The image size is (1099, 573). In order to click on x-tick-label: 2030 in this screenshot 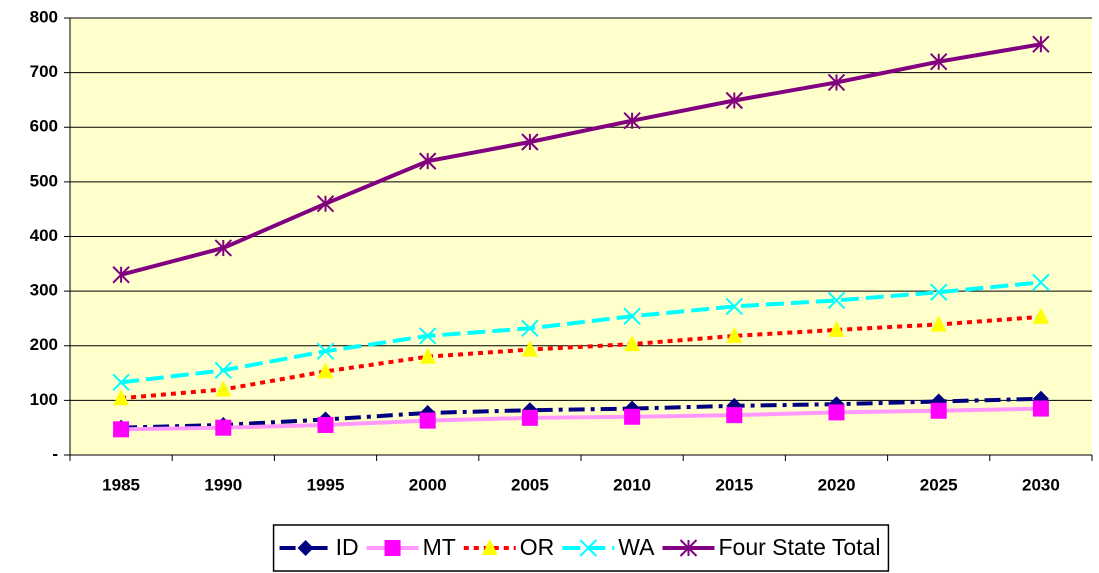, I will do `click(1041, 484)`.